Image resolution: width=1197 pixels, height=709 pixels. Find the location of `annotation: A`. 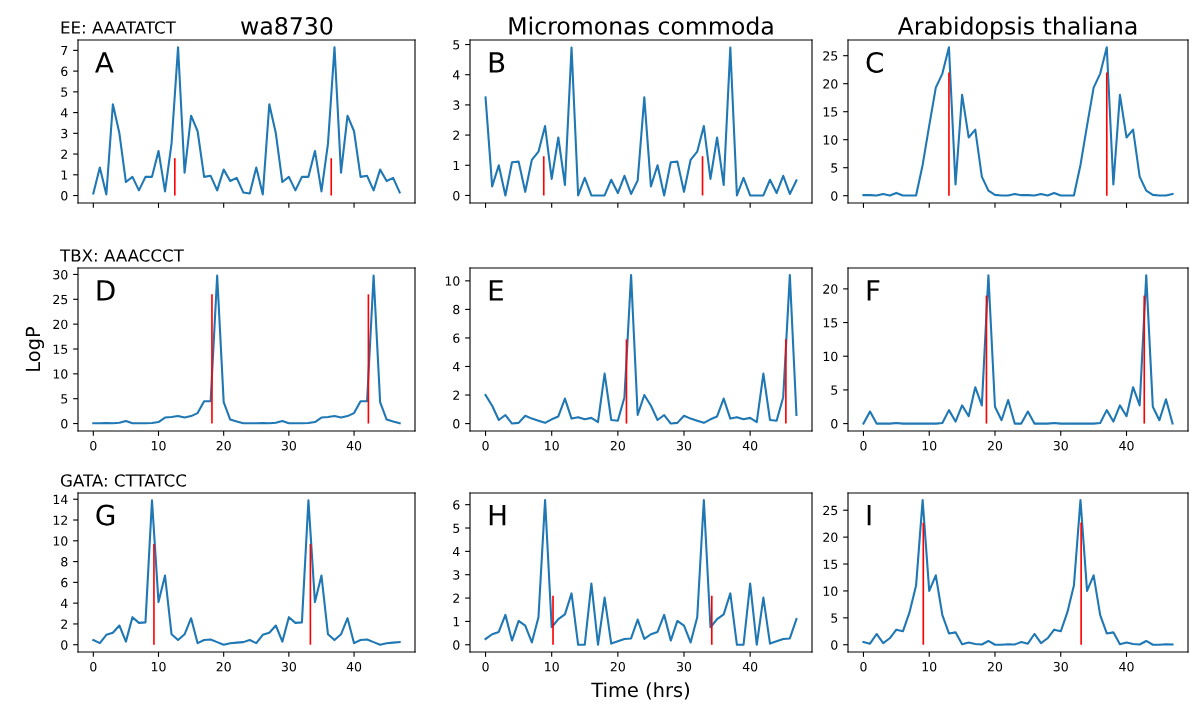

annotation: A is located at coordinates (104, 62).